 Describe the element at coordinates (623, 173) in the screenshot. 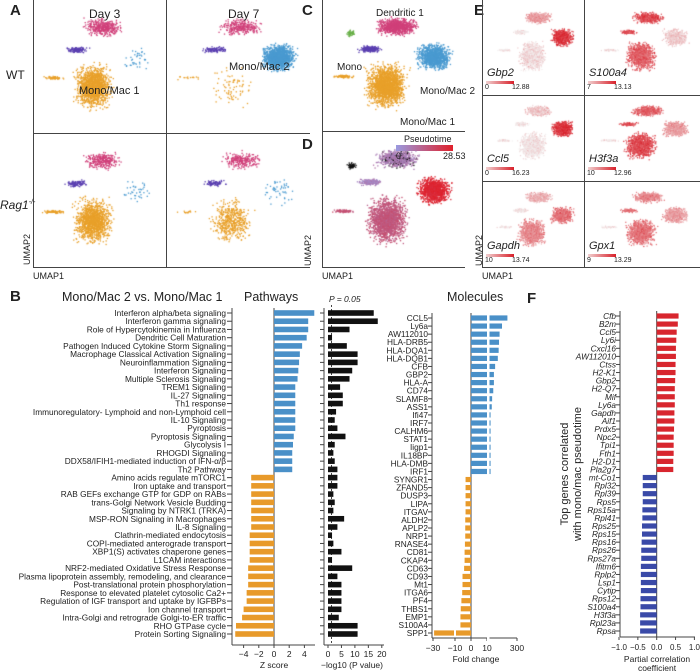

I see `expression-scale-max: 12.96` at that location.